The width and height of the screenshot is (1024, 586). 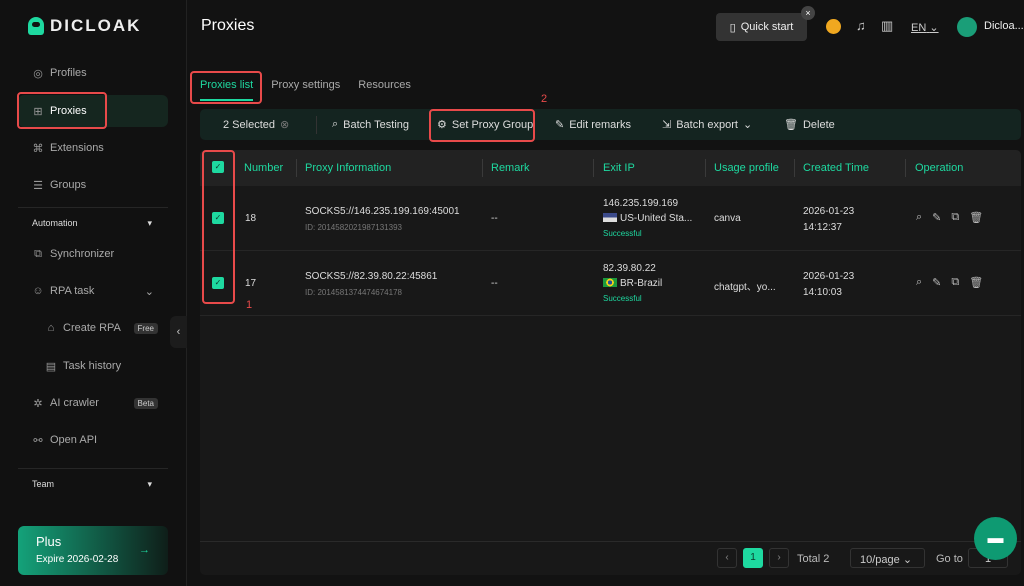 What do you see at coordinates (822, 227) in the screenshot?
I see `time: 14:12:37` at bounding box center [822, 227].